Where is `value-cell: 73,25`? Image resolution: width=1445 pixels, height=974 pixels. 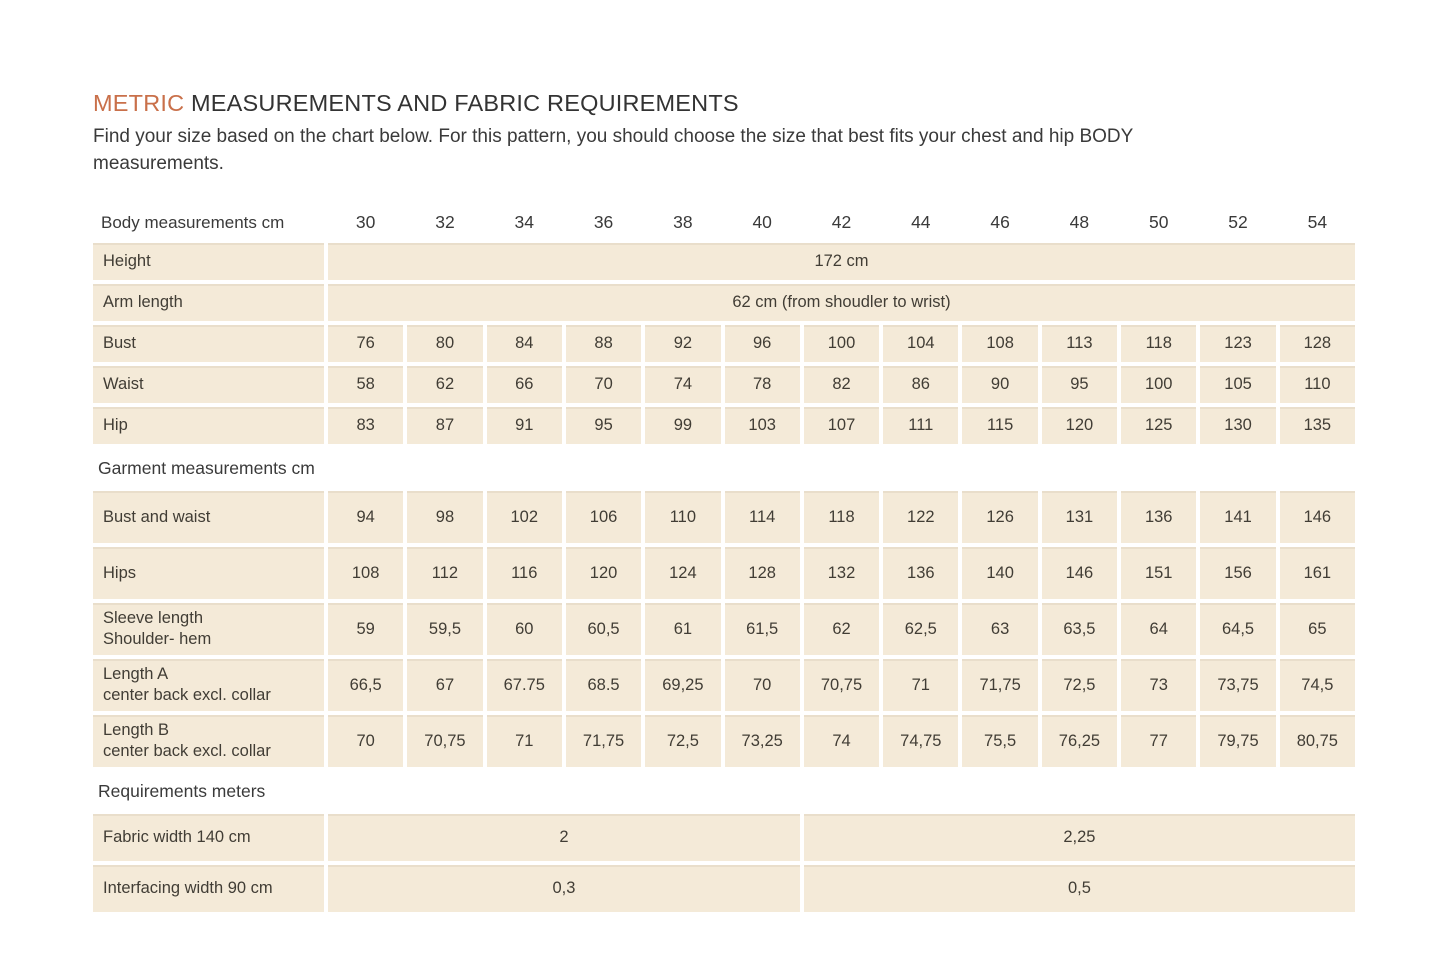
value-cell: 73,25 is located at coordinates (762, 741).